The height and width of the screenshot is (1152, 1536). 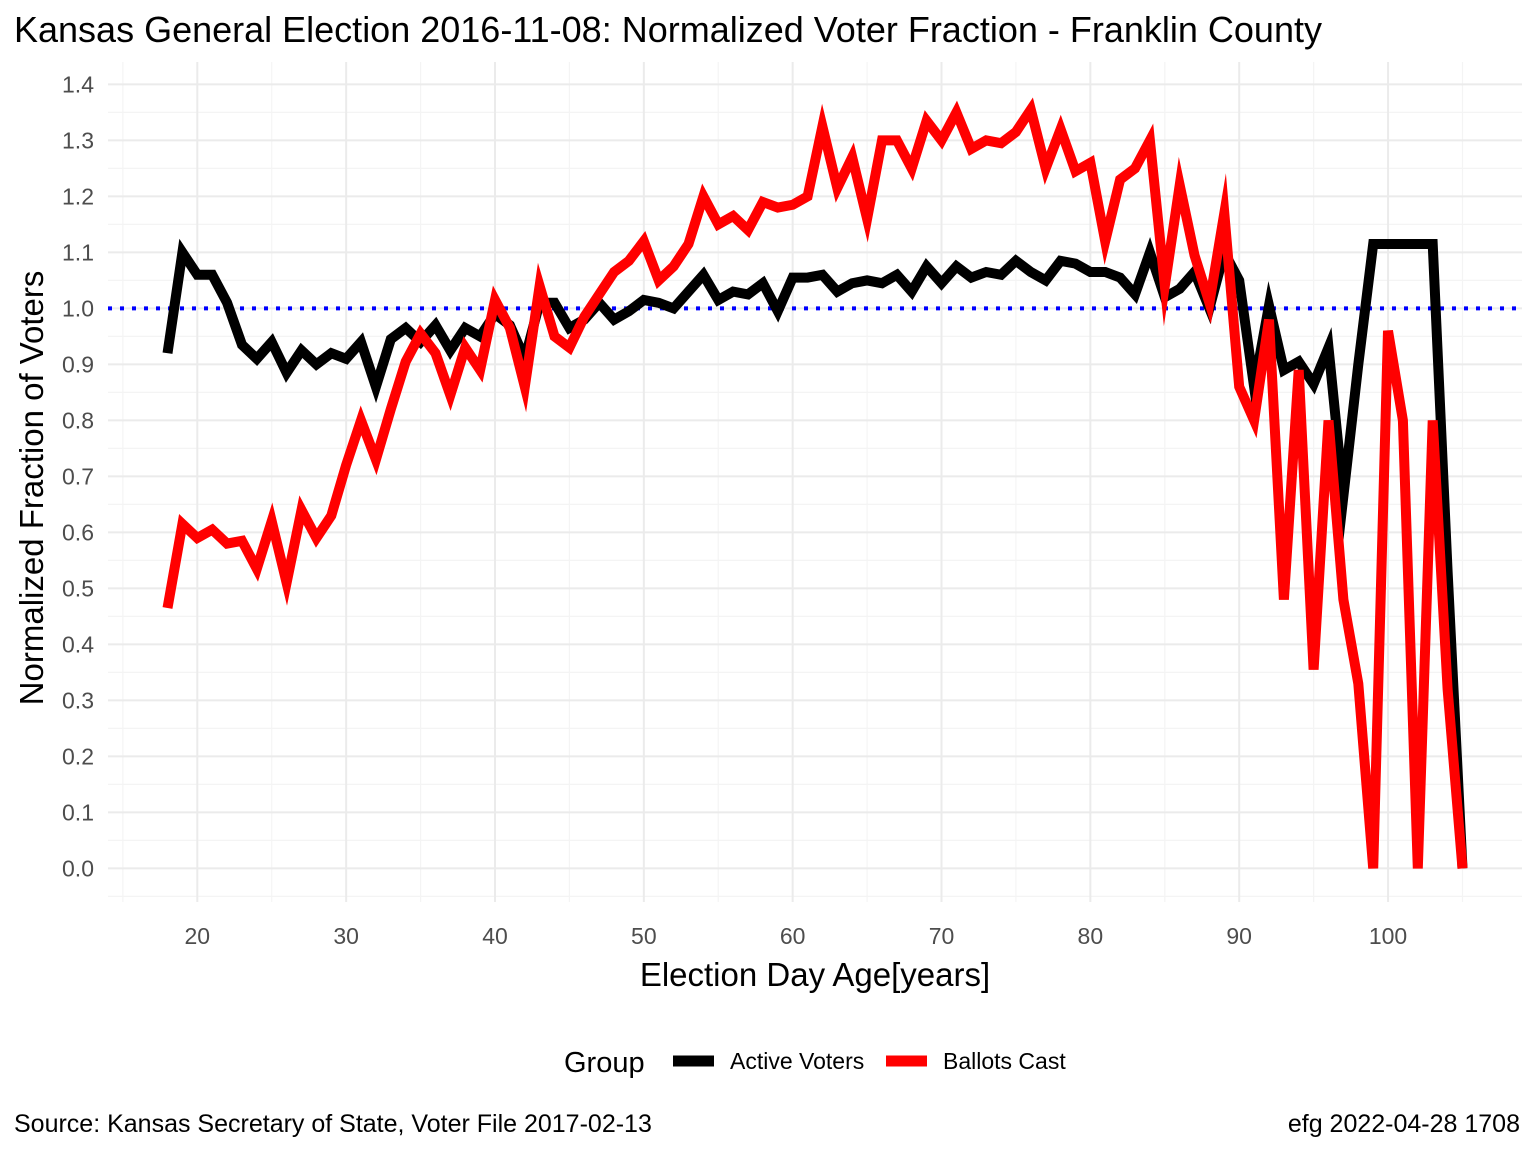 What do you see at coordinates (793, 936) in the screenshot?
I see `x-tick-label: 60` at bounding box center [793, 936].